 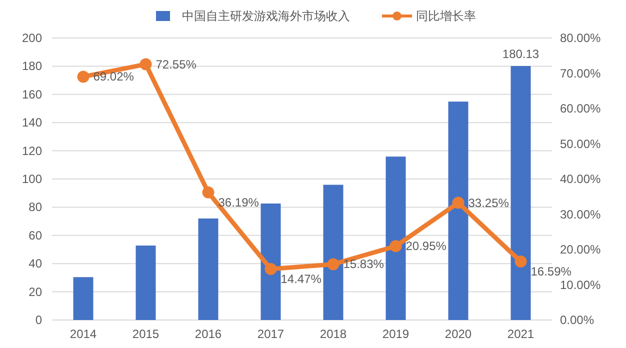 What do you see at coordinates (426, 246) in the screenshot?
I see `data-label: 20.95%` at bounding box center [426, 246].